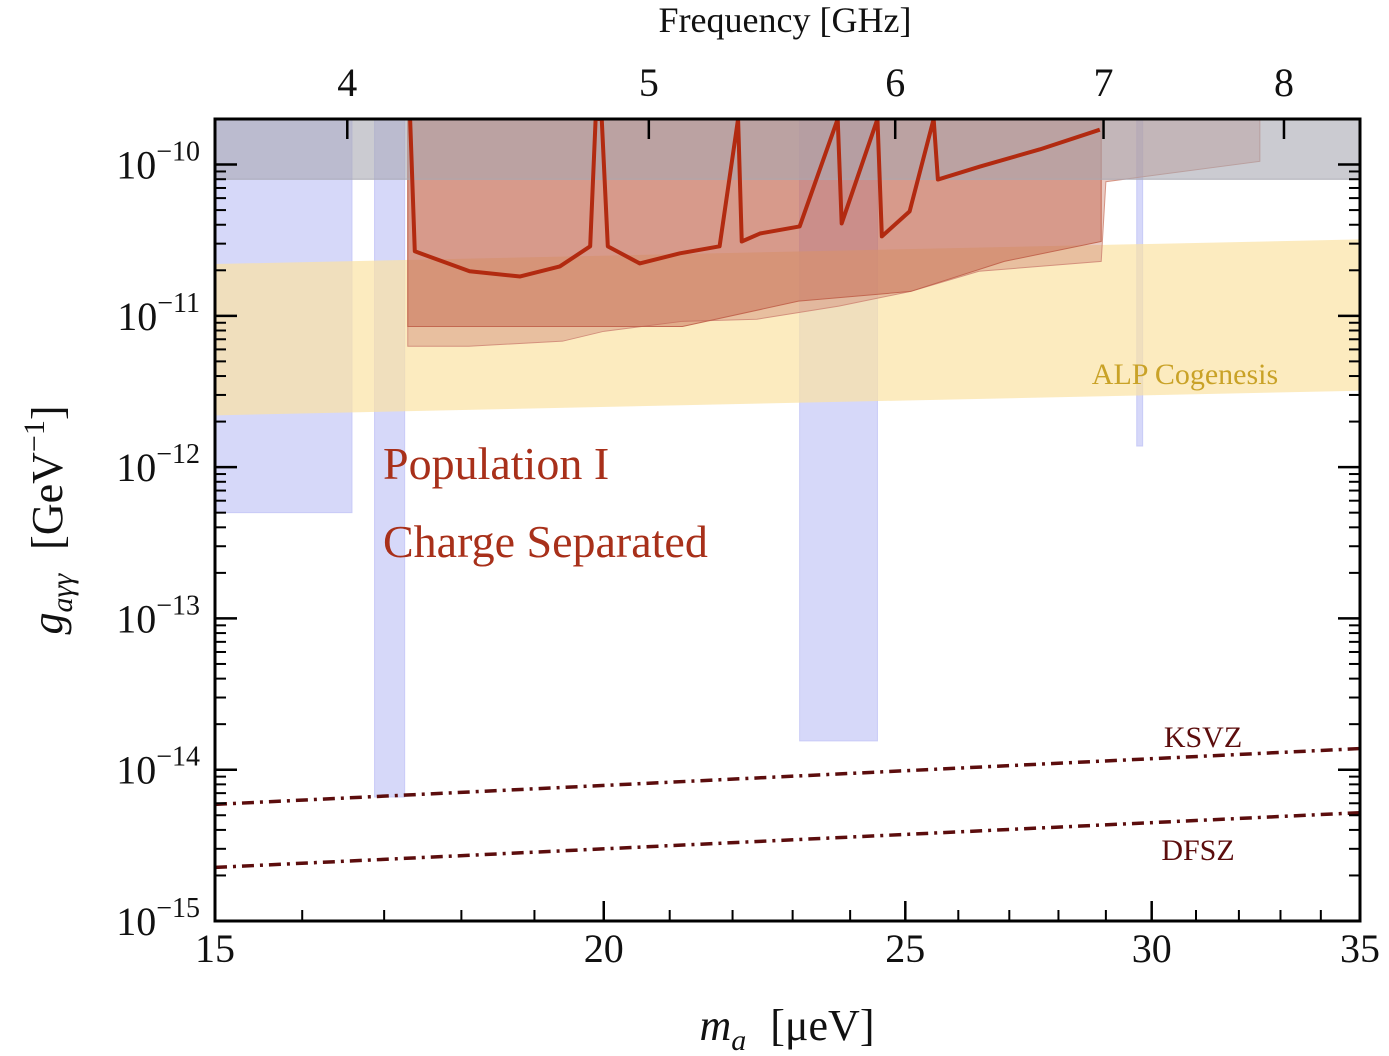 The image size is (1389, 1056). Describe the element at coordinates (347, 82) in the screenshot. I see `x2-tick-label: 4` at that location.